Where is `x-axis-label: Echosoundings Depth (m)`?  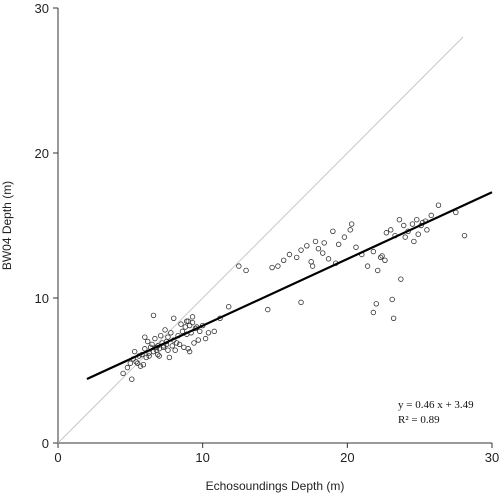 x-axis-label: Echosoundings Depth (m) is located at coordinates (275, 486).